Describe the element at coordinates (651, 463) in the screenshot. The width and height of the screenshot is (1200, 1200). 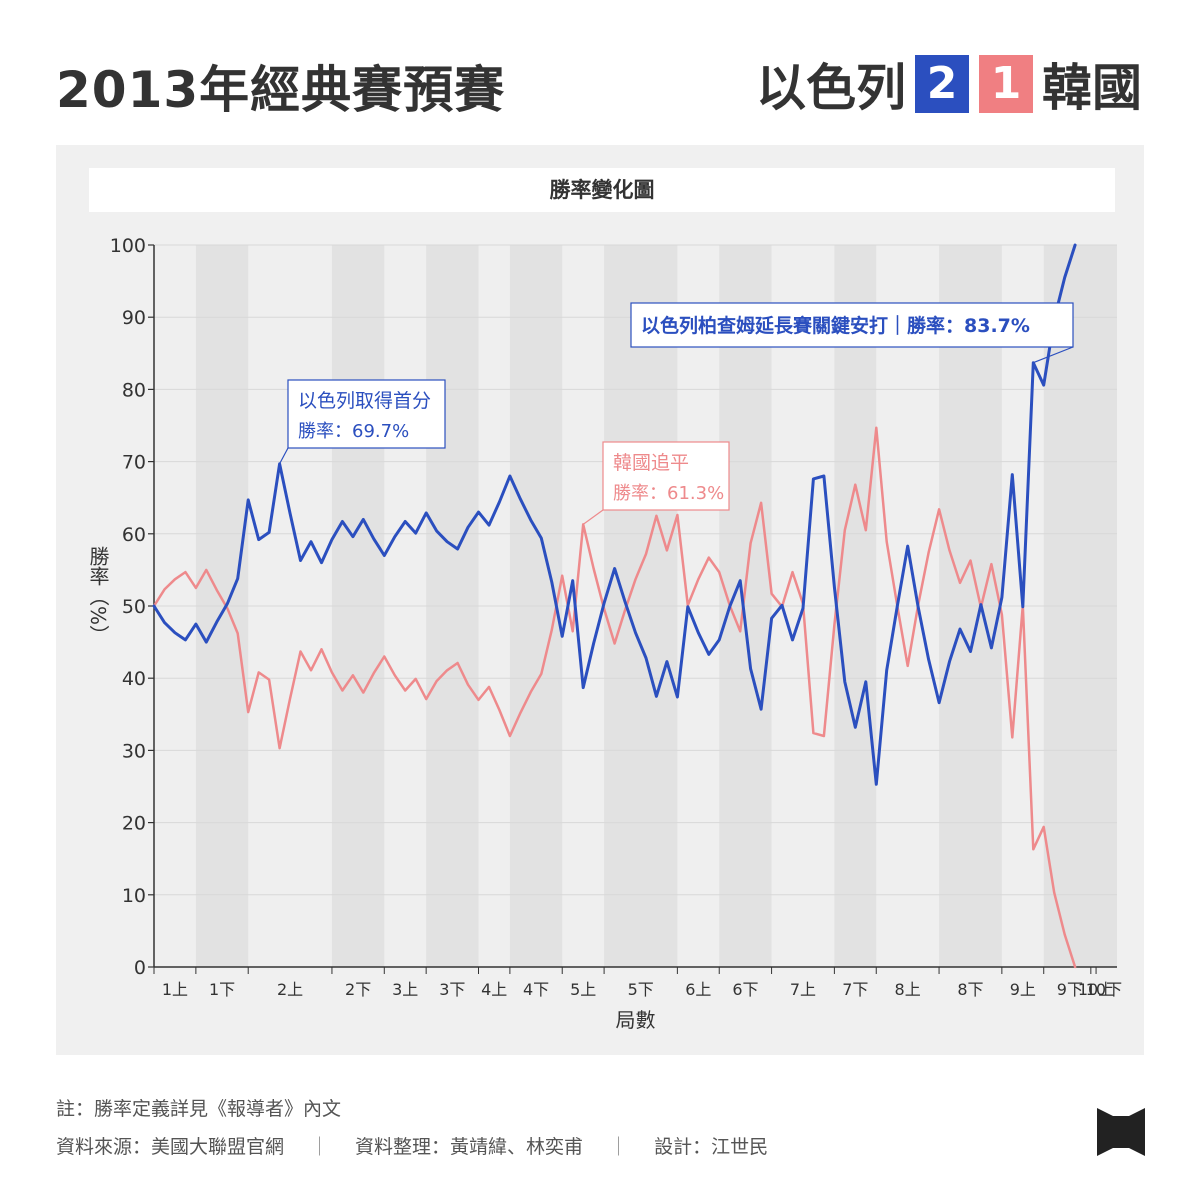
I see `annotation-text: 韓國追平` at that location.